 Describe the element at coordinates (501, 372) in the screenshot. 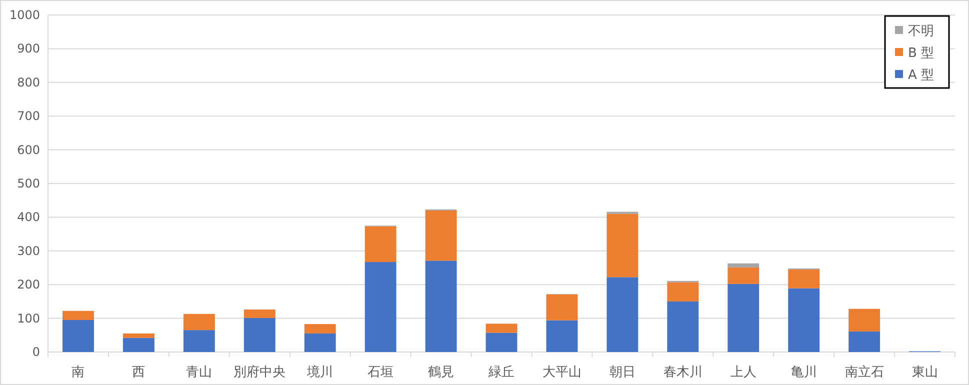

I see `x-tick-label: 緑丘` at that location.